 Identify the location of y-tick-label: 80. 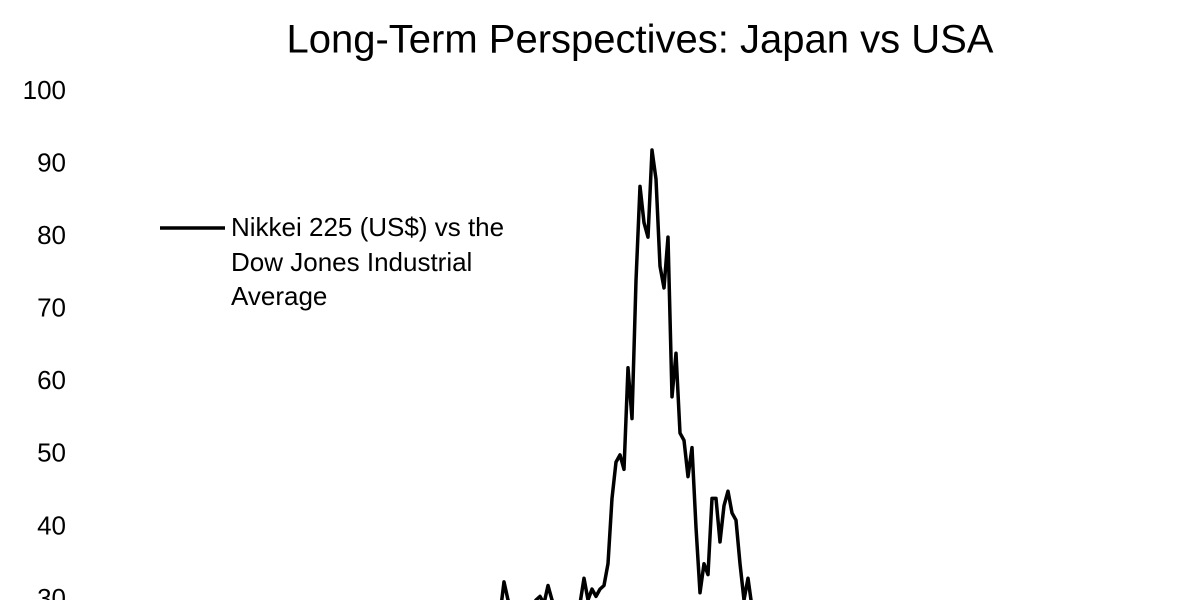
(51, 235).